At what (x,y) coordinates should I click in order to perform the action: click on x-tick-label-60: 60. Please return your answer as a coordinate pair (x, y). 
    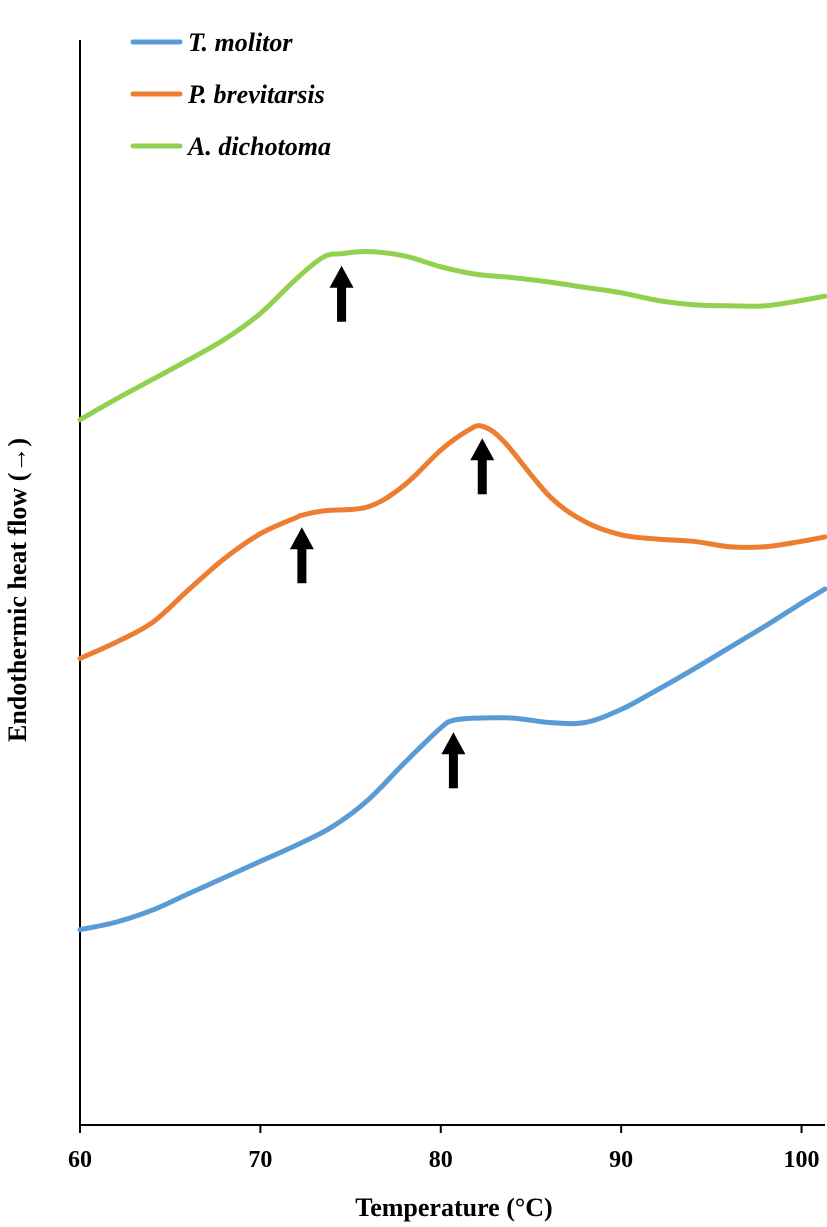
    Looking at the image, I should click on (80, 1160).